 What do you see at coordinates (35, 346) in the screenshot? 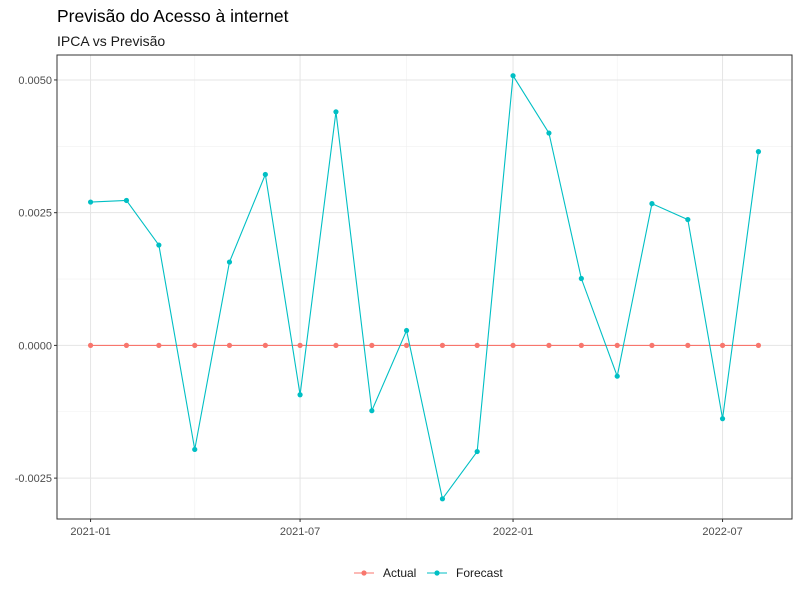
I see `y-tick-label: 0.0000` at bounding box center [35, 346].